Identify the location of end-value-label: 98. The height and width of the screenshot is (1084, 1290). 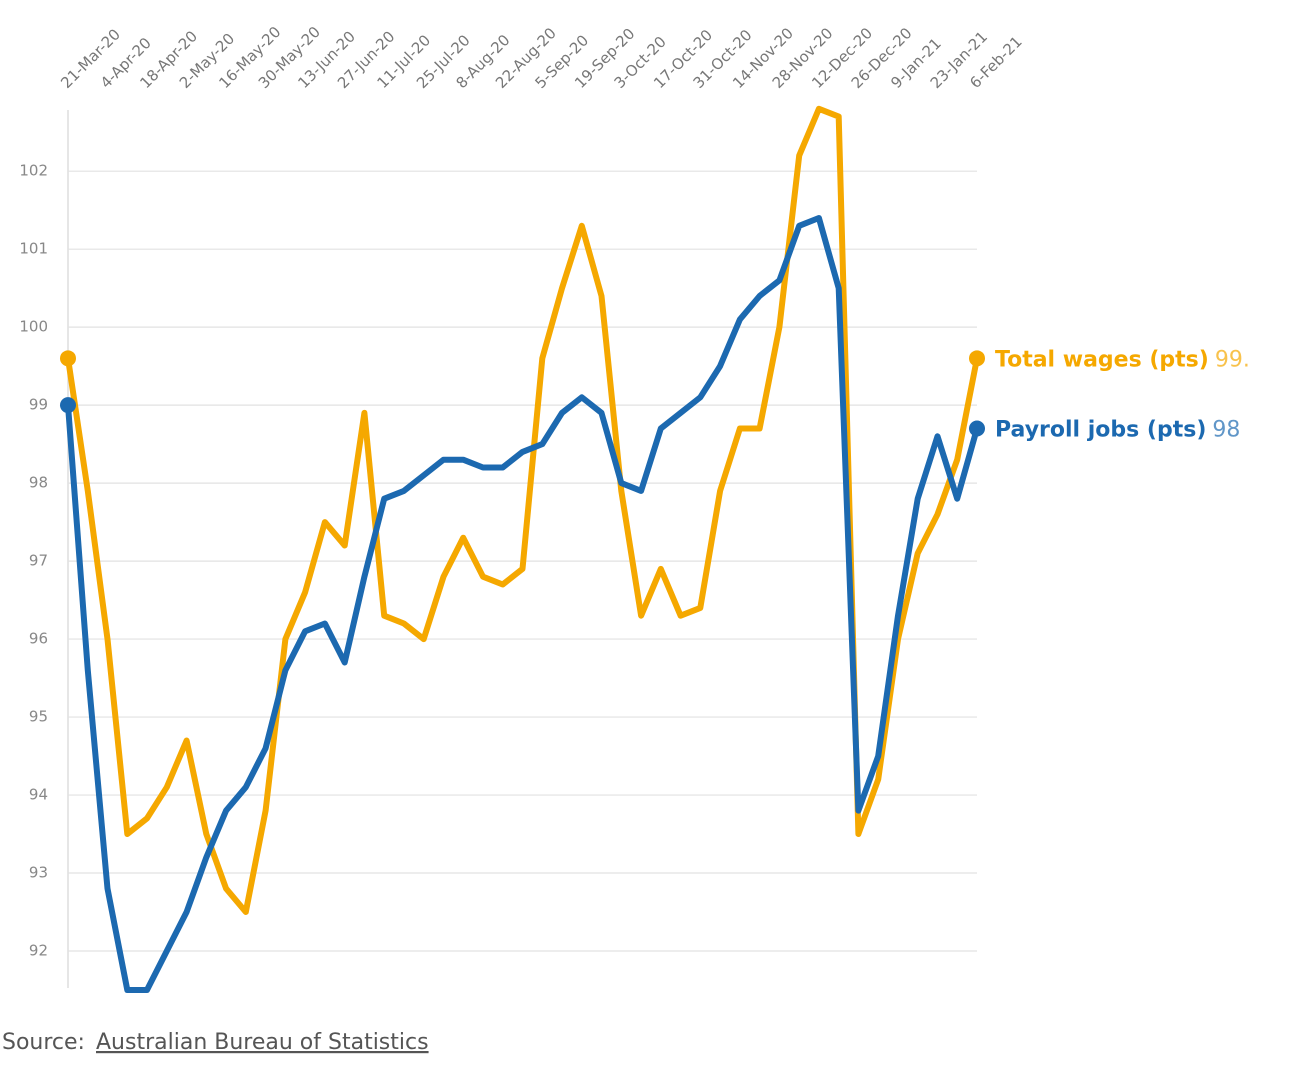
(1226, 430).